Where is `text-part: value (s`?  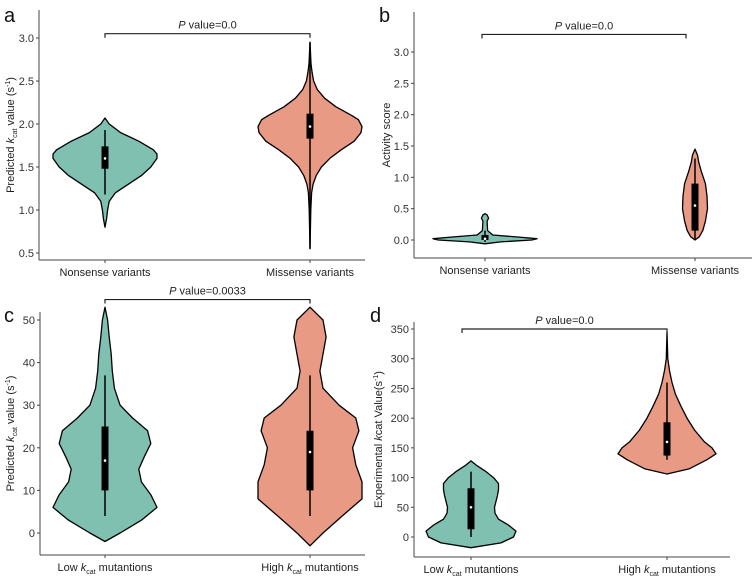 text-part: value (s is located at coordinates (11, 406).